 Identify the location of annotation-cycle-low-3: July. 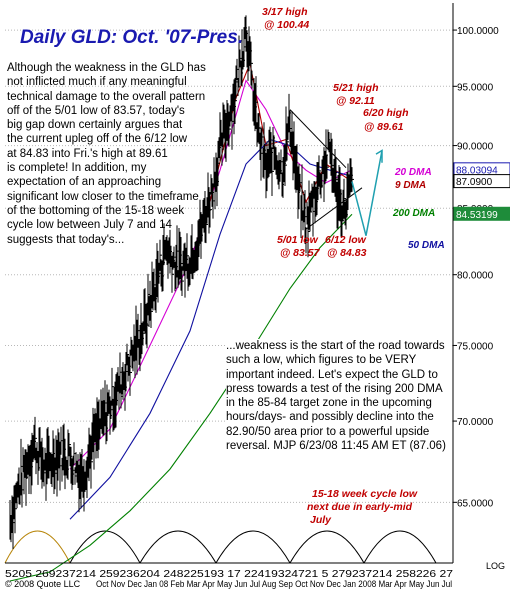
(321, 520).